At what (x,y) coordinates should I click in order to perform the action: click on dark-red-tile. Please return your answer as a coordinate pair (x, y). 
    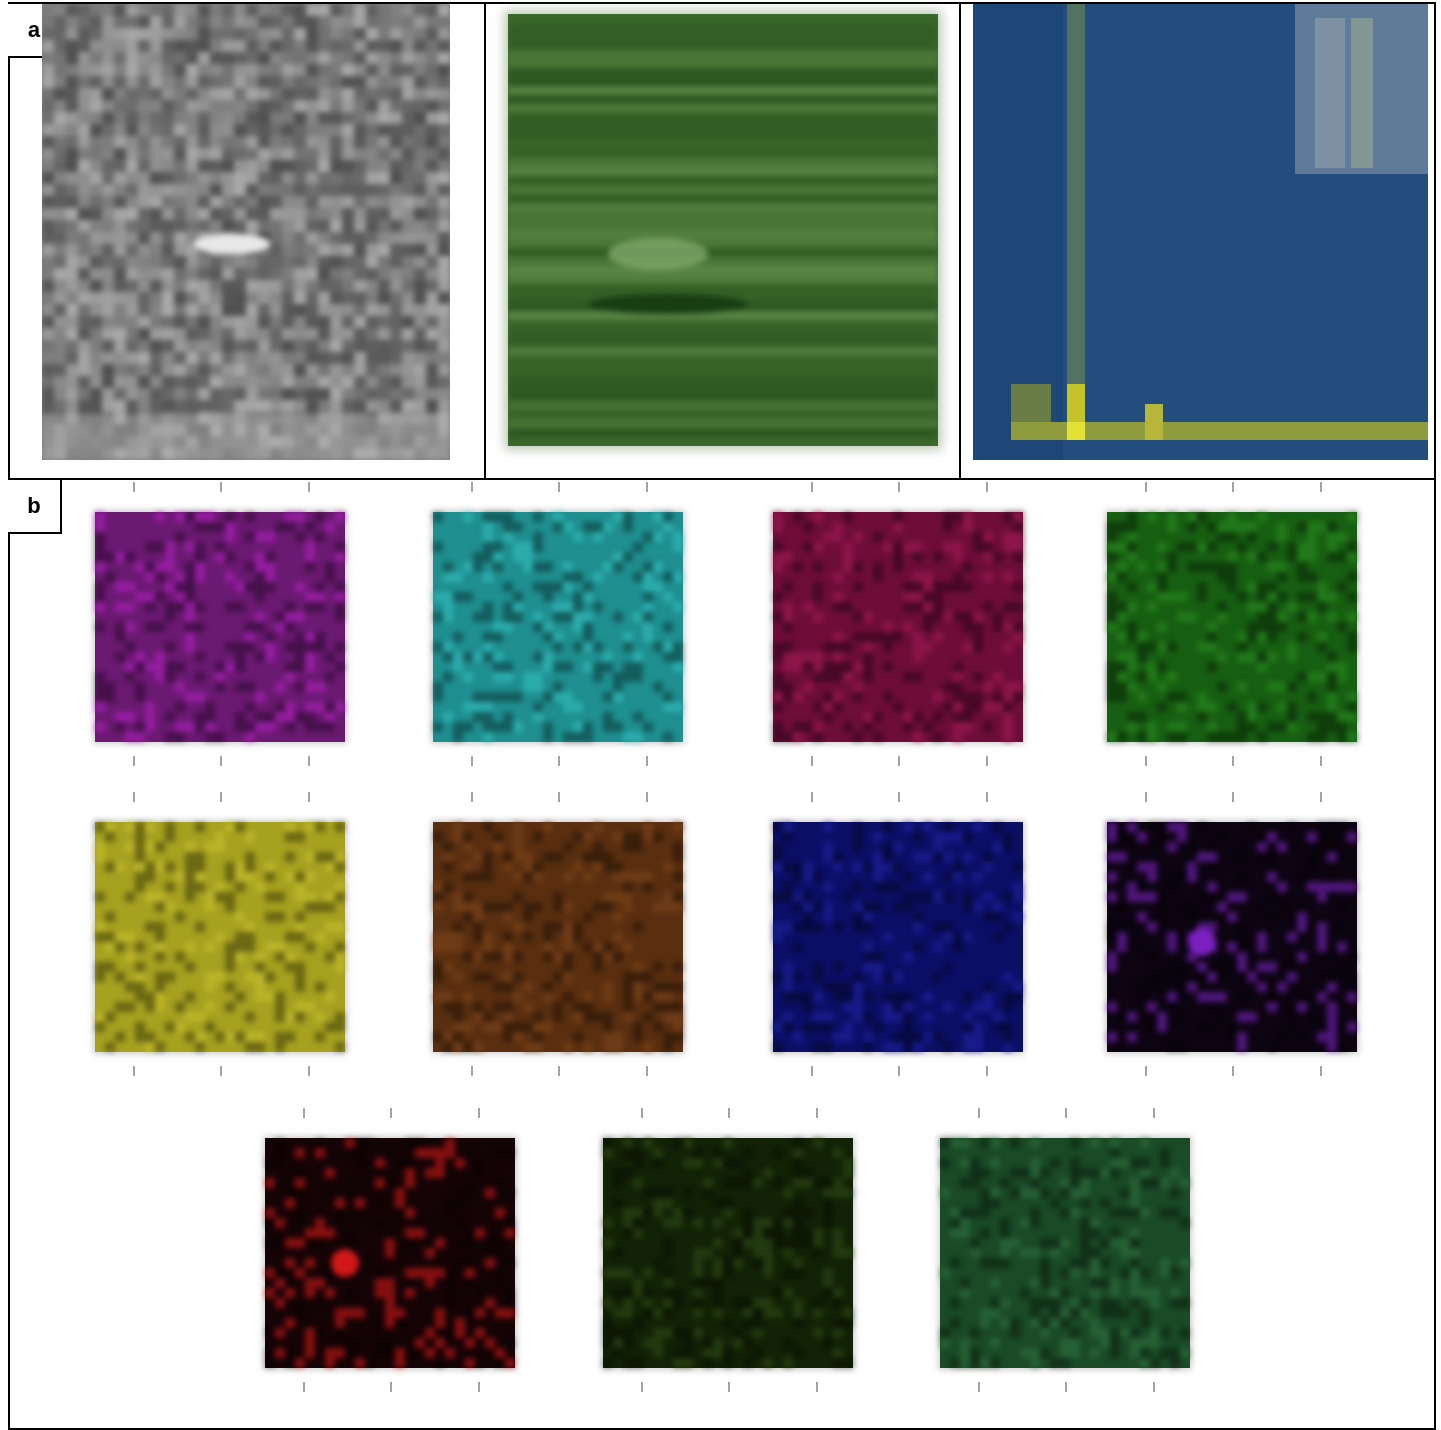
    Looking at the image, I should click on (390, 1253).